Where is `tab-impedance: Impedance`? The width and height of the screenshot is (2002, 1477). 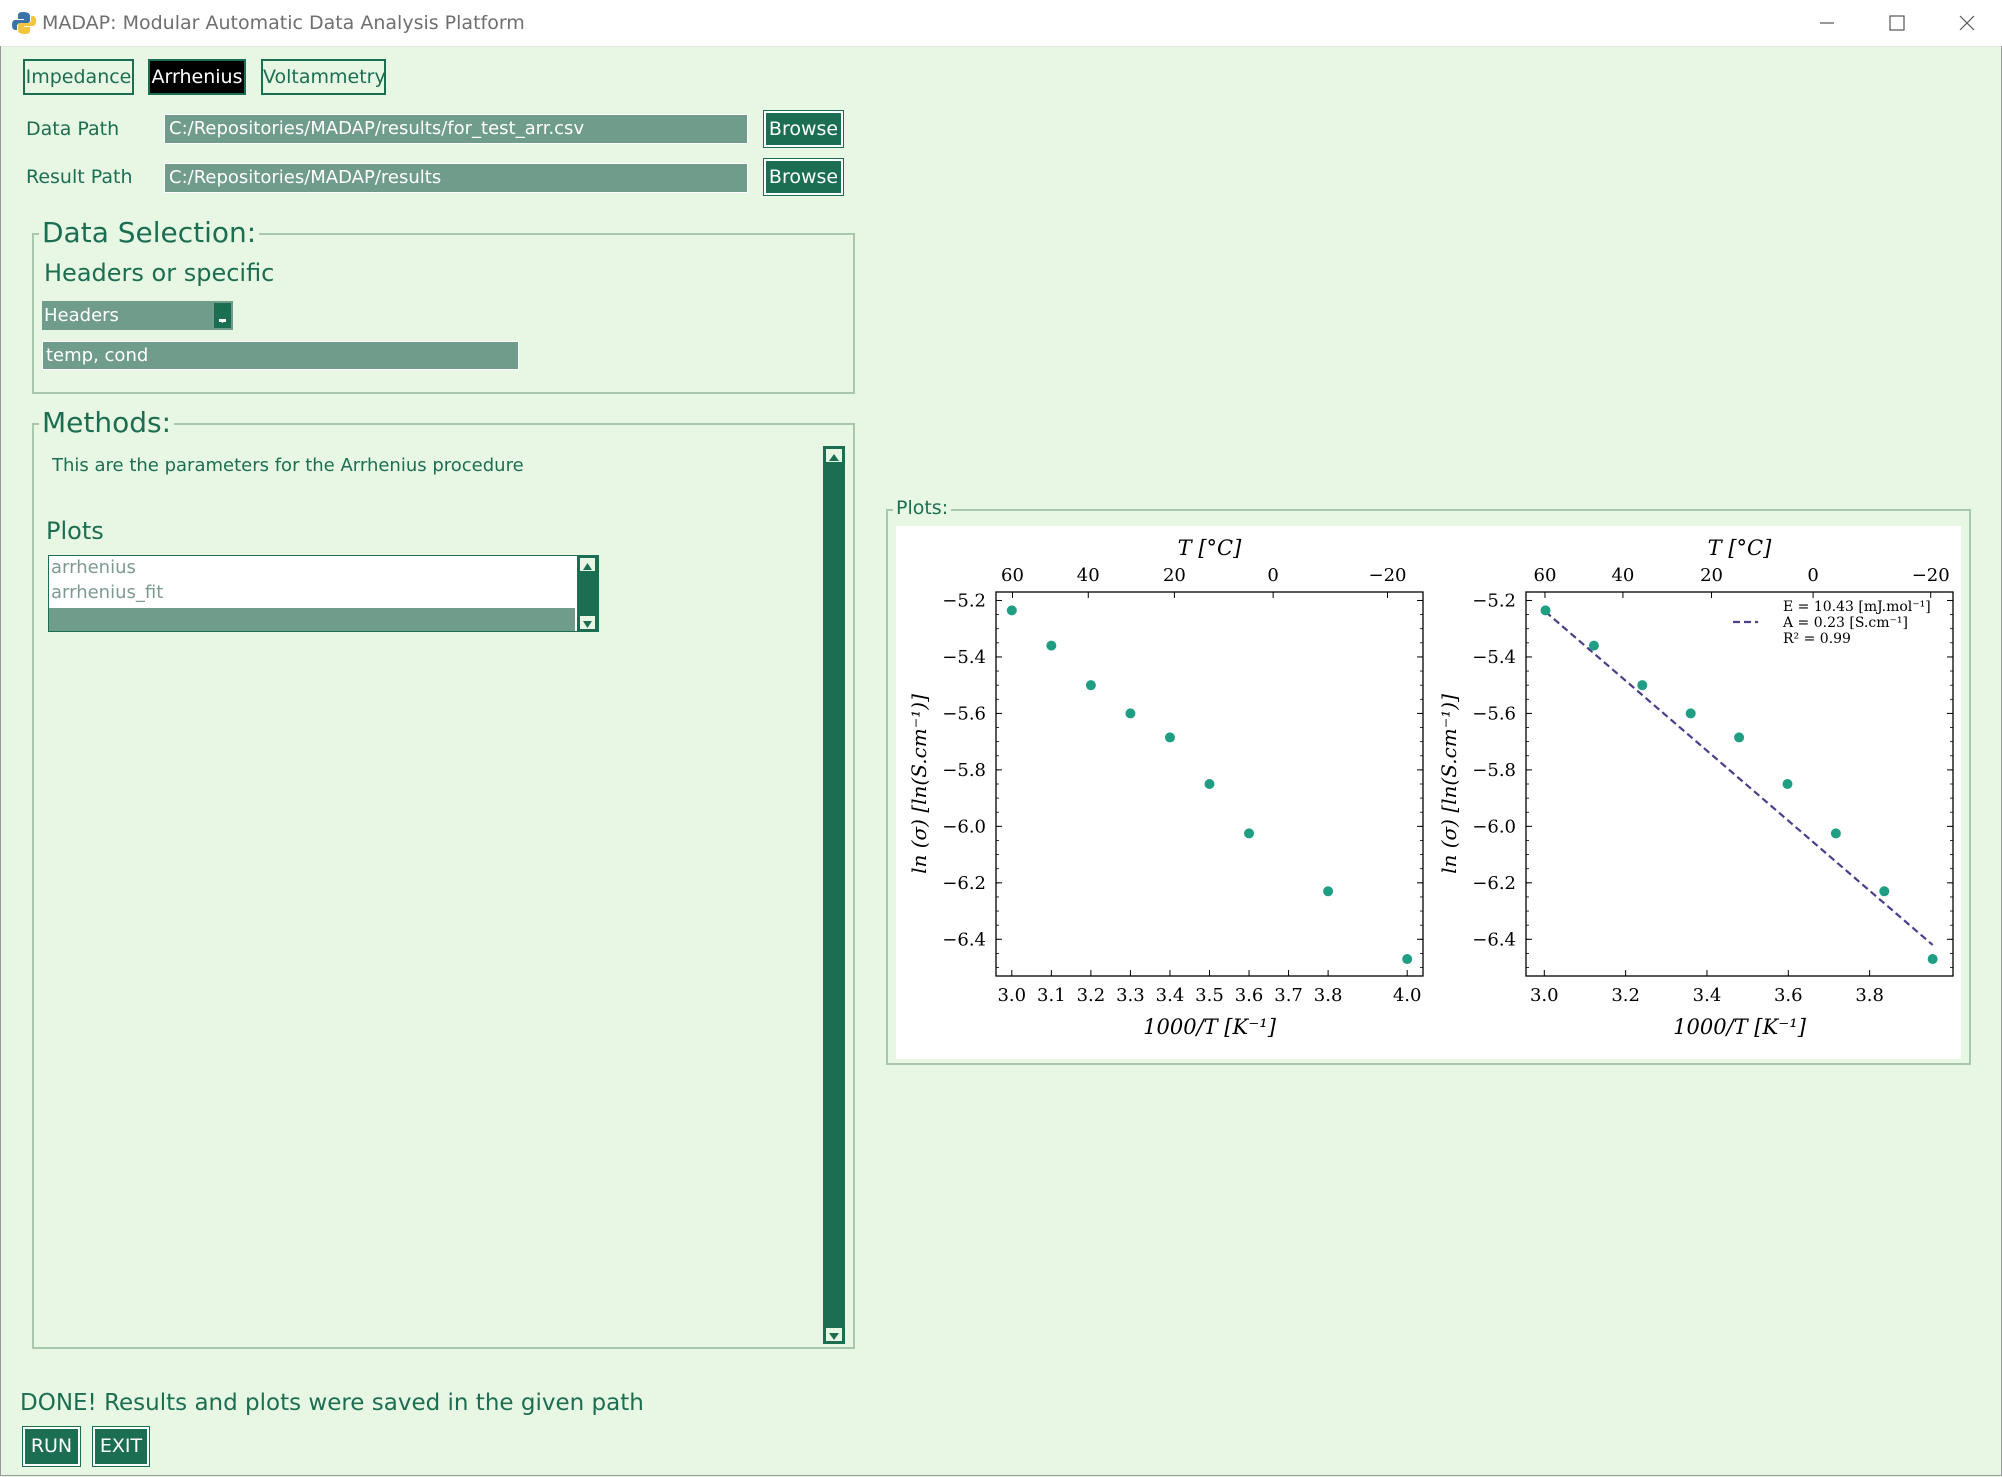 tab-impedance: Impedance is located at coordinates (78, 77).